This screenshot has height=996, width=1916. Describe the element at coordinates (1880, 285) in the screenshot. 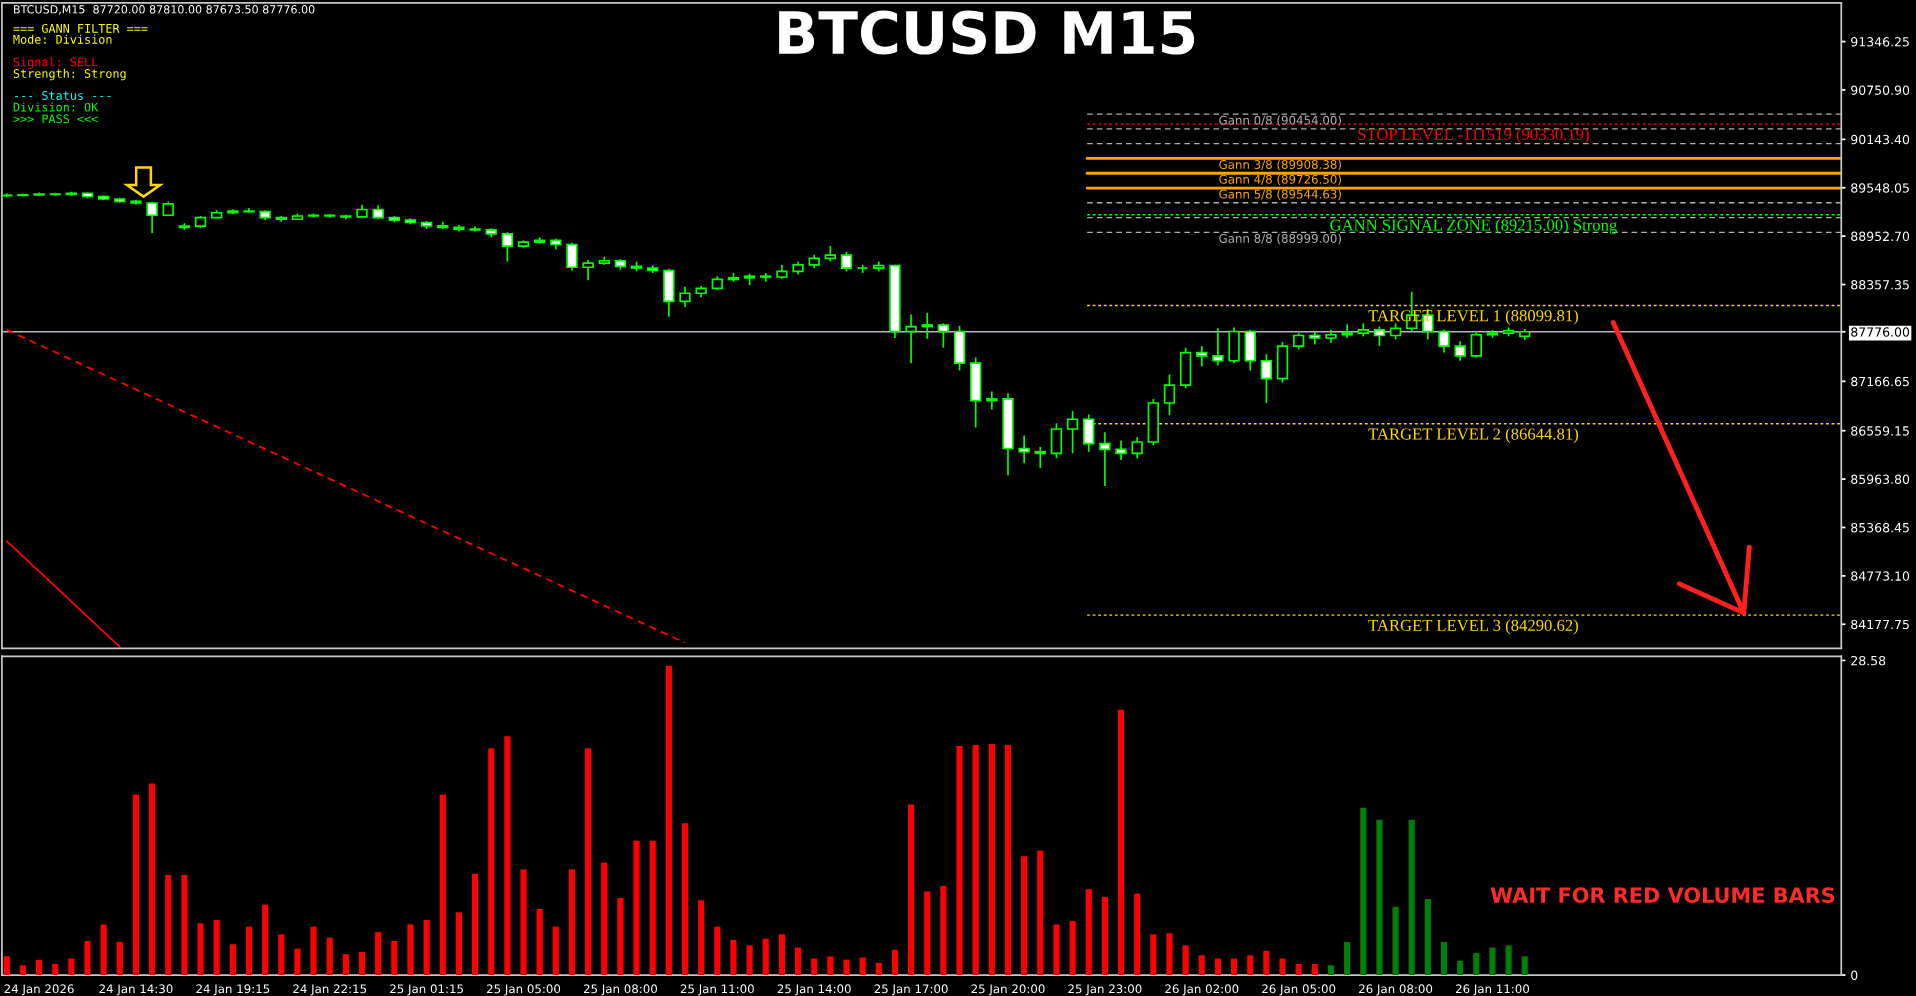

I see `y-tick-label: 88357.35` at that location.